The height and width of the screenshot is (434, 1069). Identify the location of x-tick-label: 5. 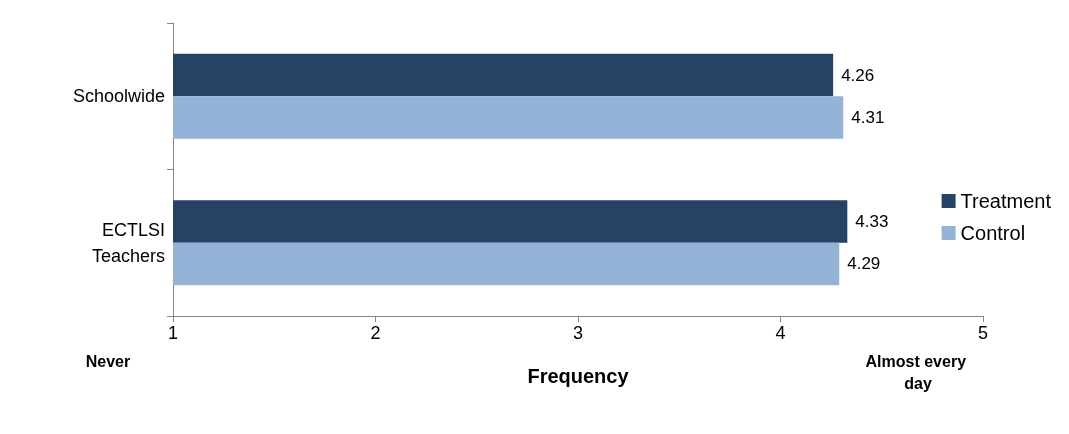
(983, 333).